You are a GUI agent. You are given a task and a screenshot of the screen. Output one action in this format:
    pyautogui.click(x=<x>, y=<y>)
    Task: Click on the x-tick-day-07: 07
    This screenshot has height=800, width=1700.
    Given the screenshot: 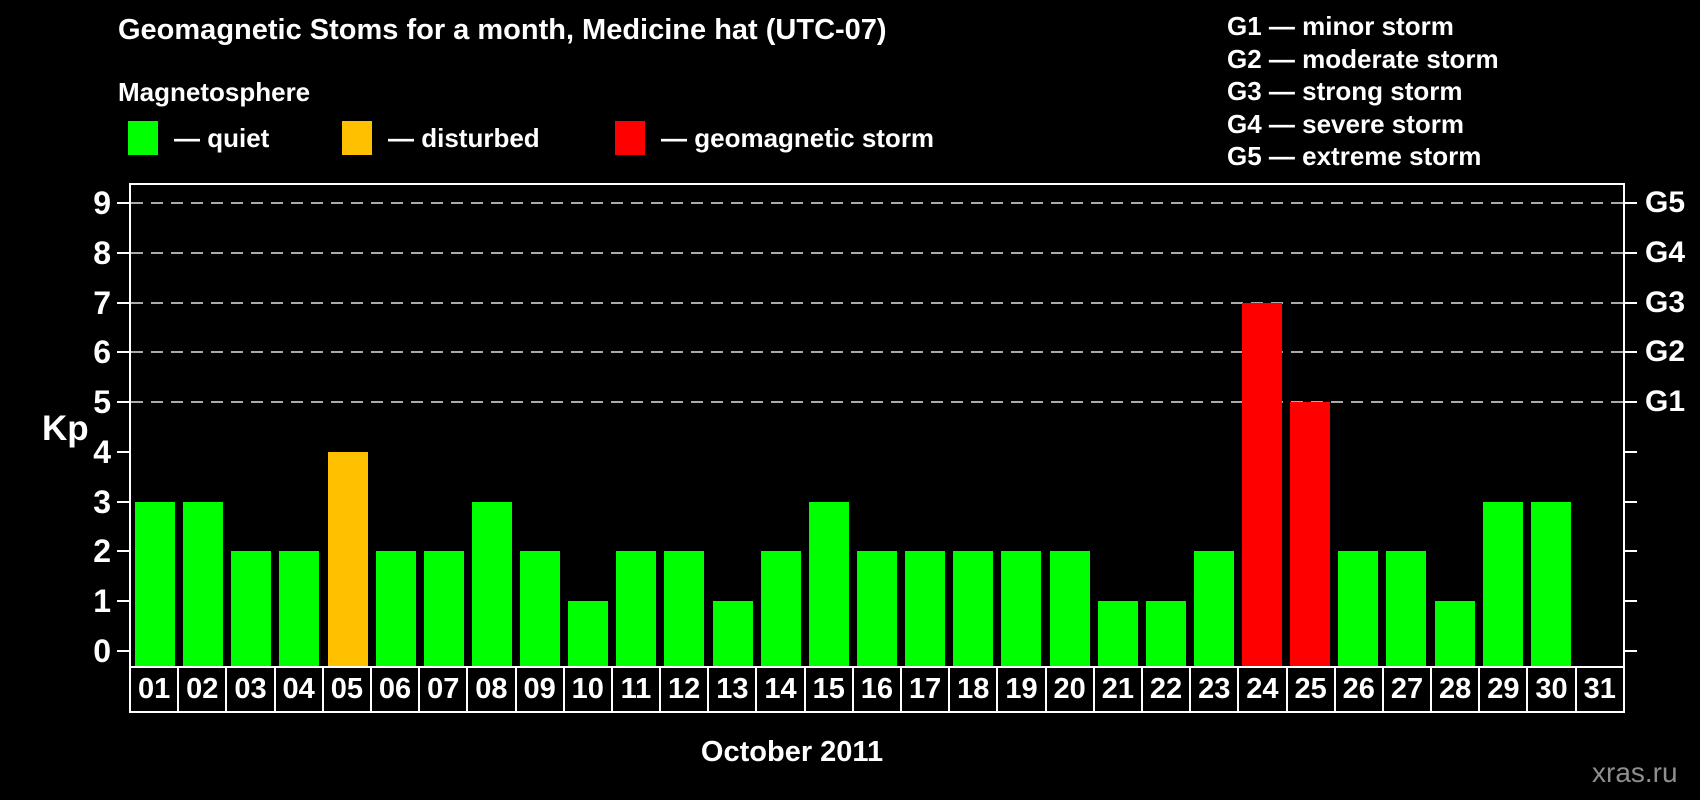 What is the action you would take?
    pyautogui.click(x=443, y=689)
    